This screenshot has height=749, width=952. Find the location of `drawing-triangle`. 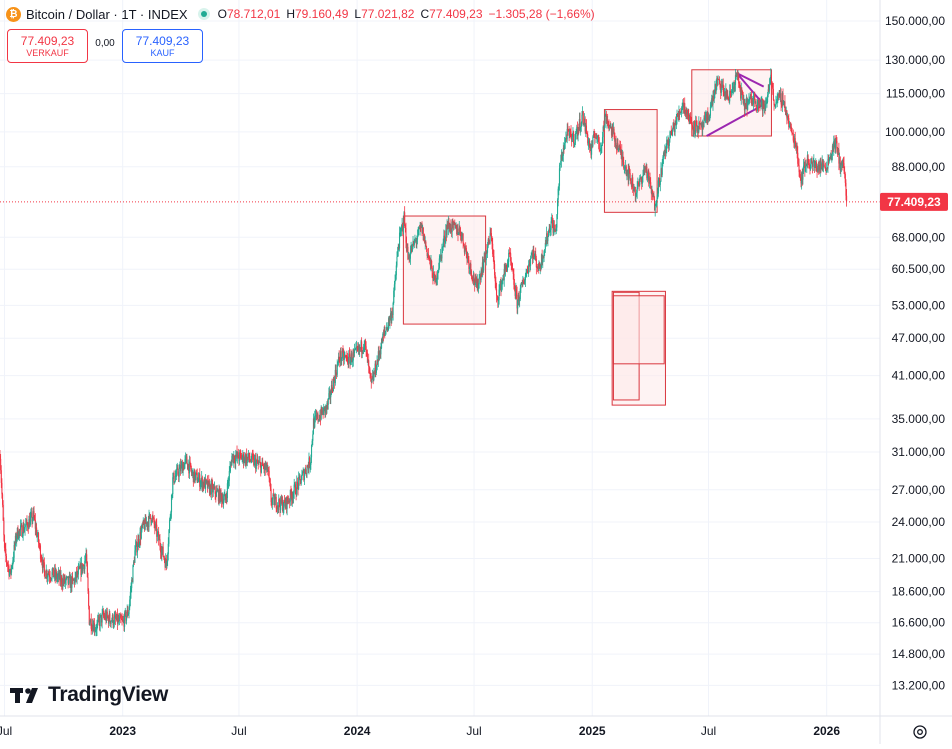

drawing-triangle is located at coordinates (736, 104).